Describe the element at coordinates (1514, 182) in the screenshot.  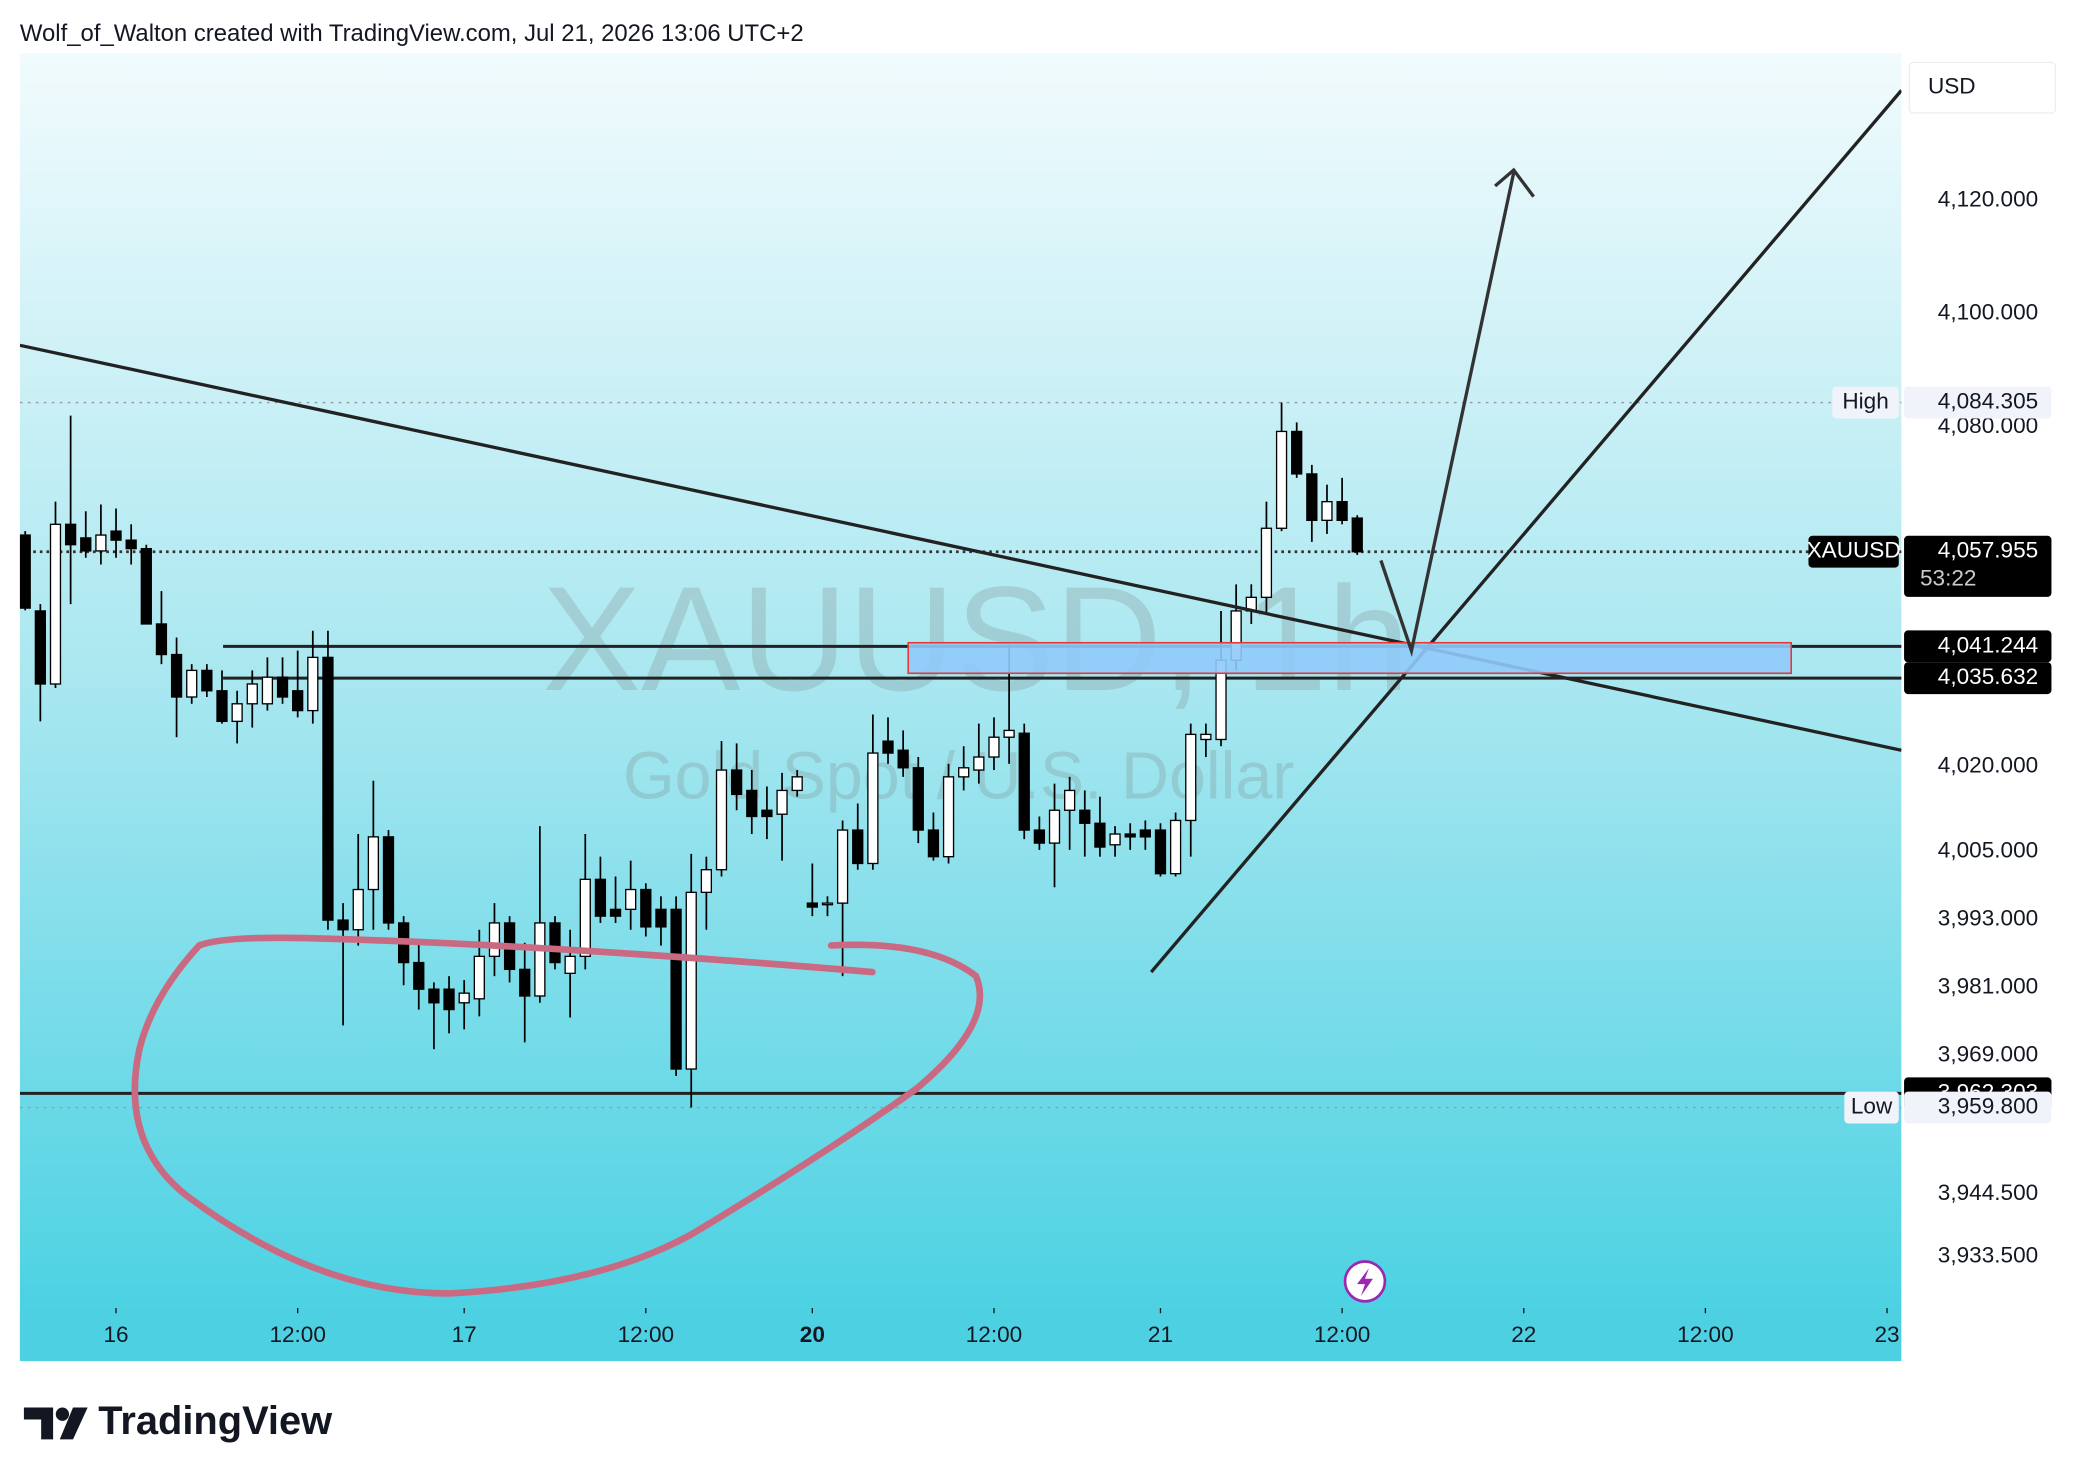
I see `arrow-head` at that location.